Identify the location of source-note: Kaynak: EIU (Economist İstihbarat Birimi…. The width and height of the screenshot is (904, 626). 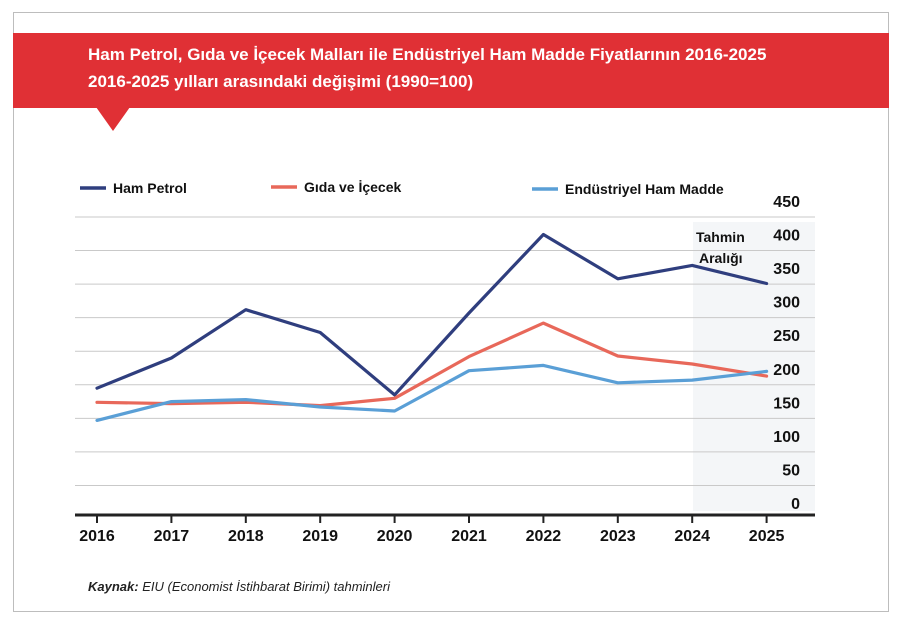
(239, 586).